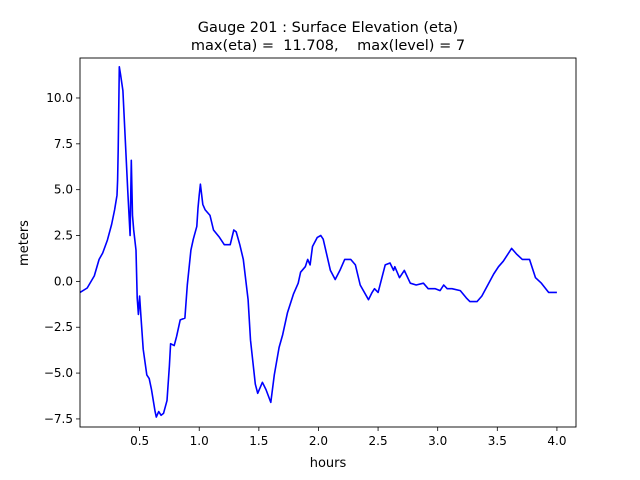 The width and height of the screenshot is (640, 480). Describe the element at coordinates (58, 419) in the screenshot. I see `y-tick-label: −7.5` at that location.